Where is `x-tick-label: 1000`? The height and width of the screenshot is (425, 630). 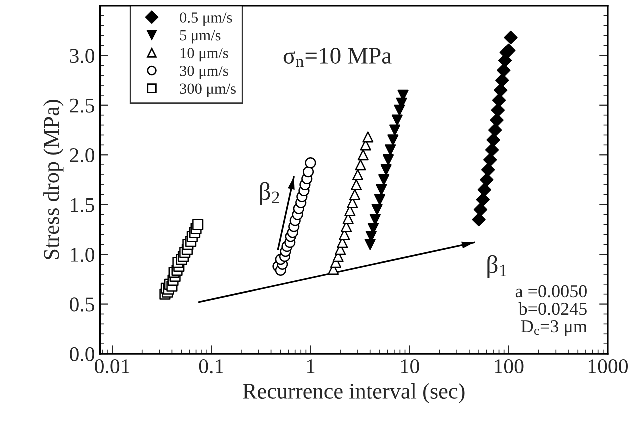
x-tick-label: 1000 is located at coordinates (608, 366).